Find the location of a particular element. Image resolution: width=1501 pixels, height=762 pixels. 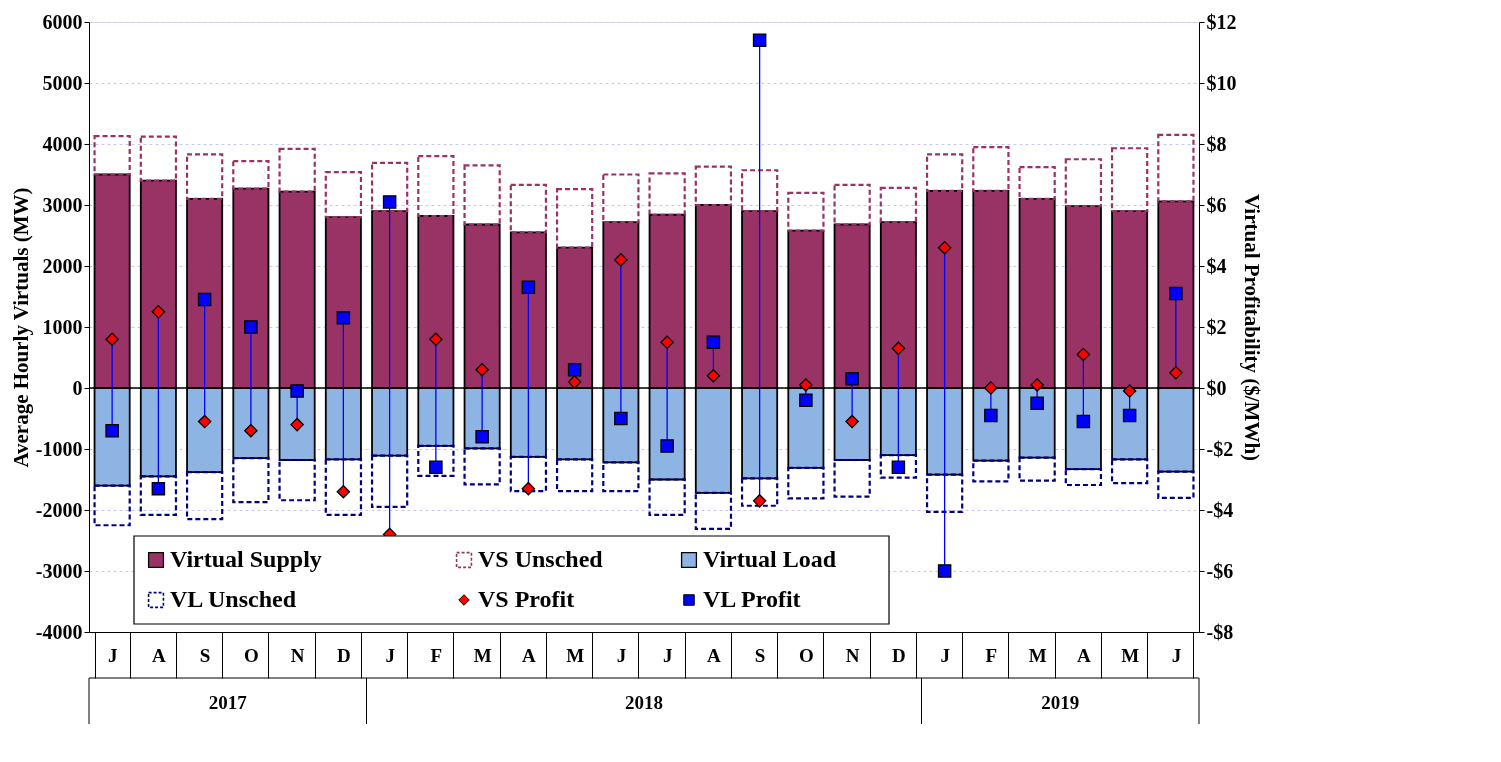

legend-label: VL Profit is located at coordinates (752, 599).